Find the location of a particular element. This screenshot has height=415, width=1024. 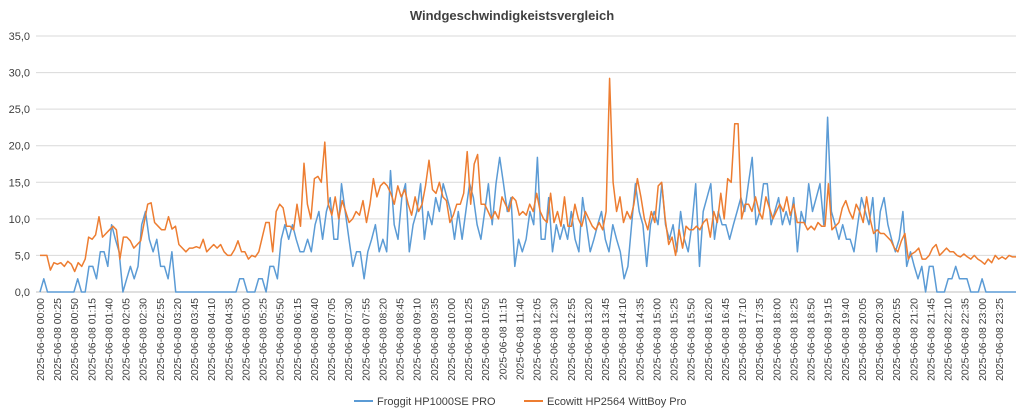

x-tick-label: 2025-06-08 15:25 is located at coordinates (675, 339).